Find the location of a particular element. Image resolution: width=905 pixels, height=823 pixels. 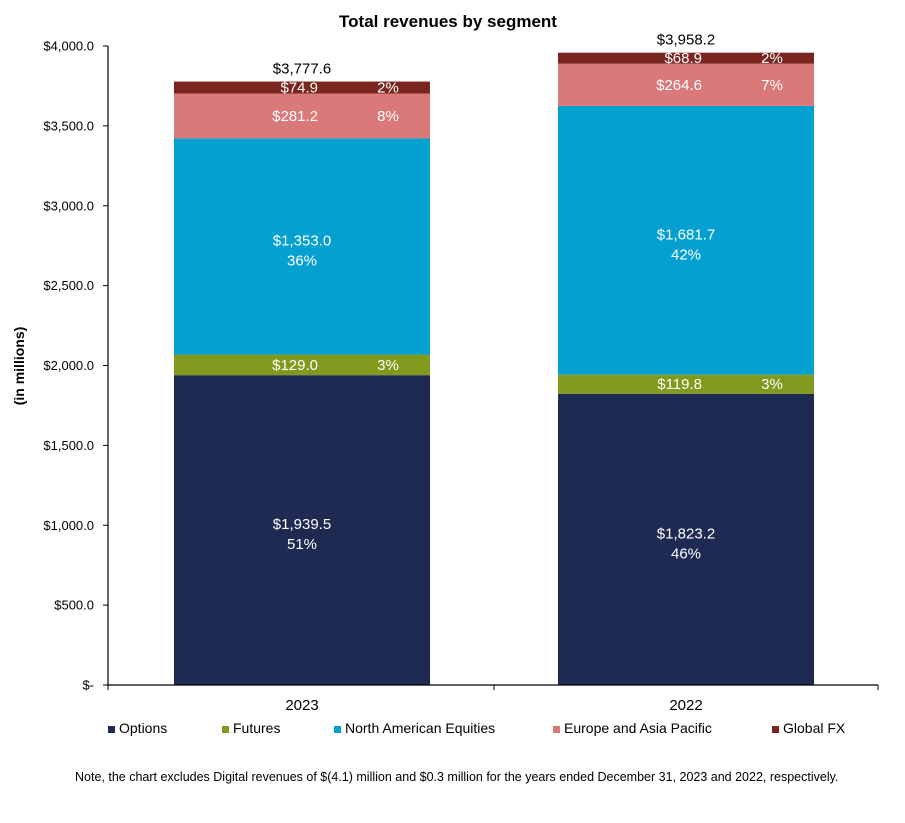

legend-label: Options is located at coordinates (143, 728).